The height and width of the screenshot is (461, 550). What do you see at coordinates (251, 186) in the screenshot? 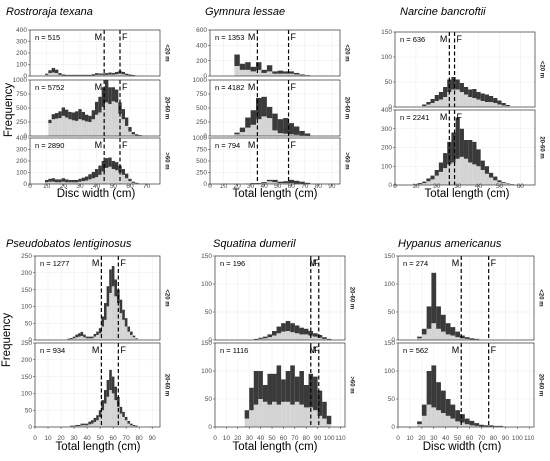
I see `x-tick-label: 30` at bounding box center [251, 186].